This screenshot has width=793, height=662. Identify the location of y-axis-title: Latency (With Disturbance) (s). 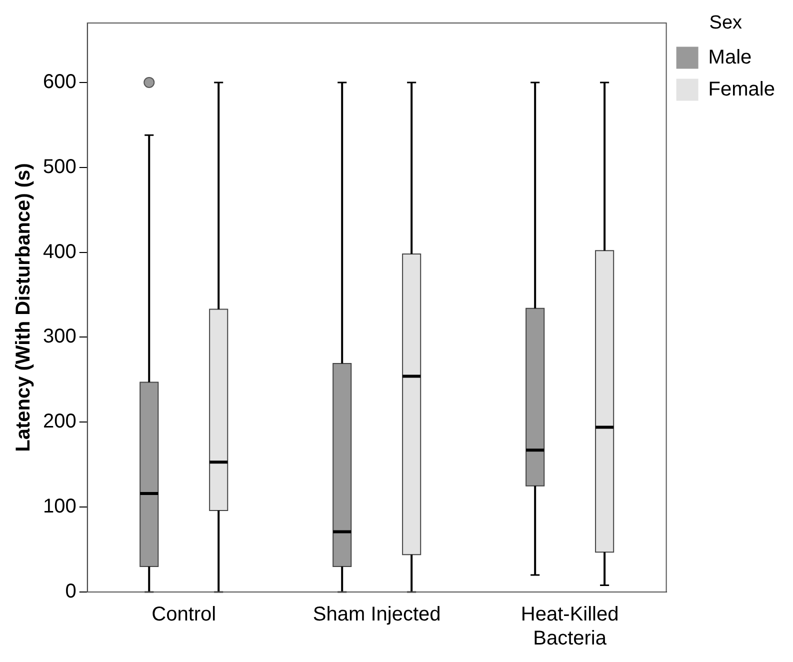
(23, 307).